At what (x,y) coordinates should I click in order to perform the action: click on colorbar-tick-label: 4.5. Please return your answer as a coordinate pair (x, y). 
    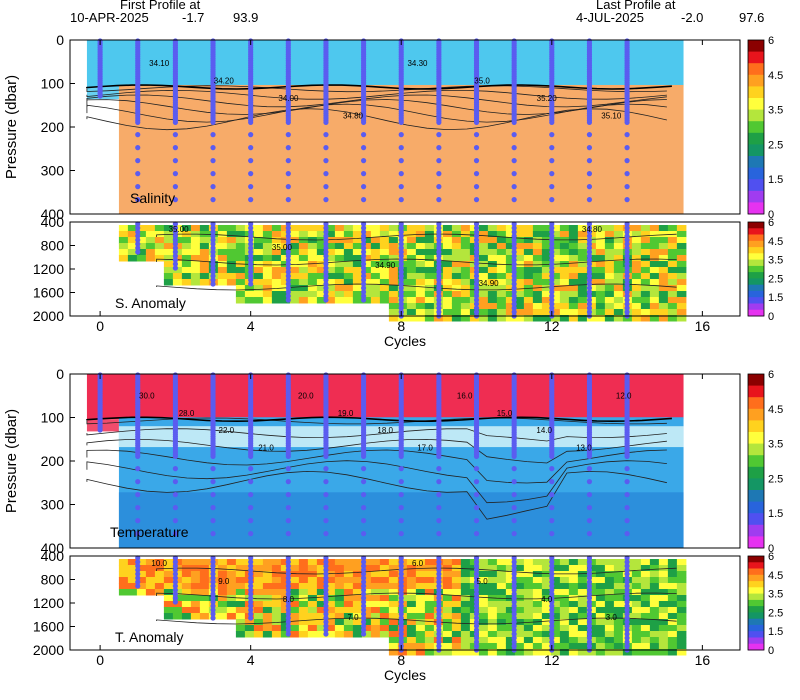
    Looking at the image, I should click on (775, 76).